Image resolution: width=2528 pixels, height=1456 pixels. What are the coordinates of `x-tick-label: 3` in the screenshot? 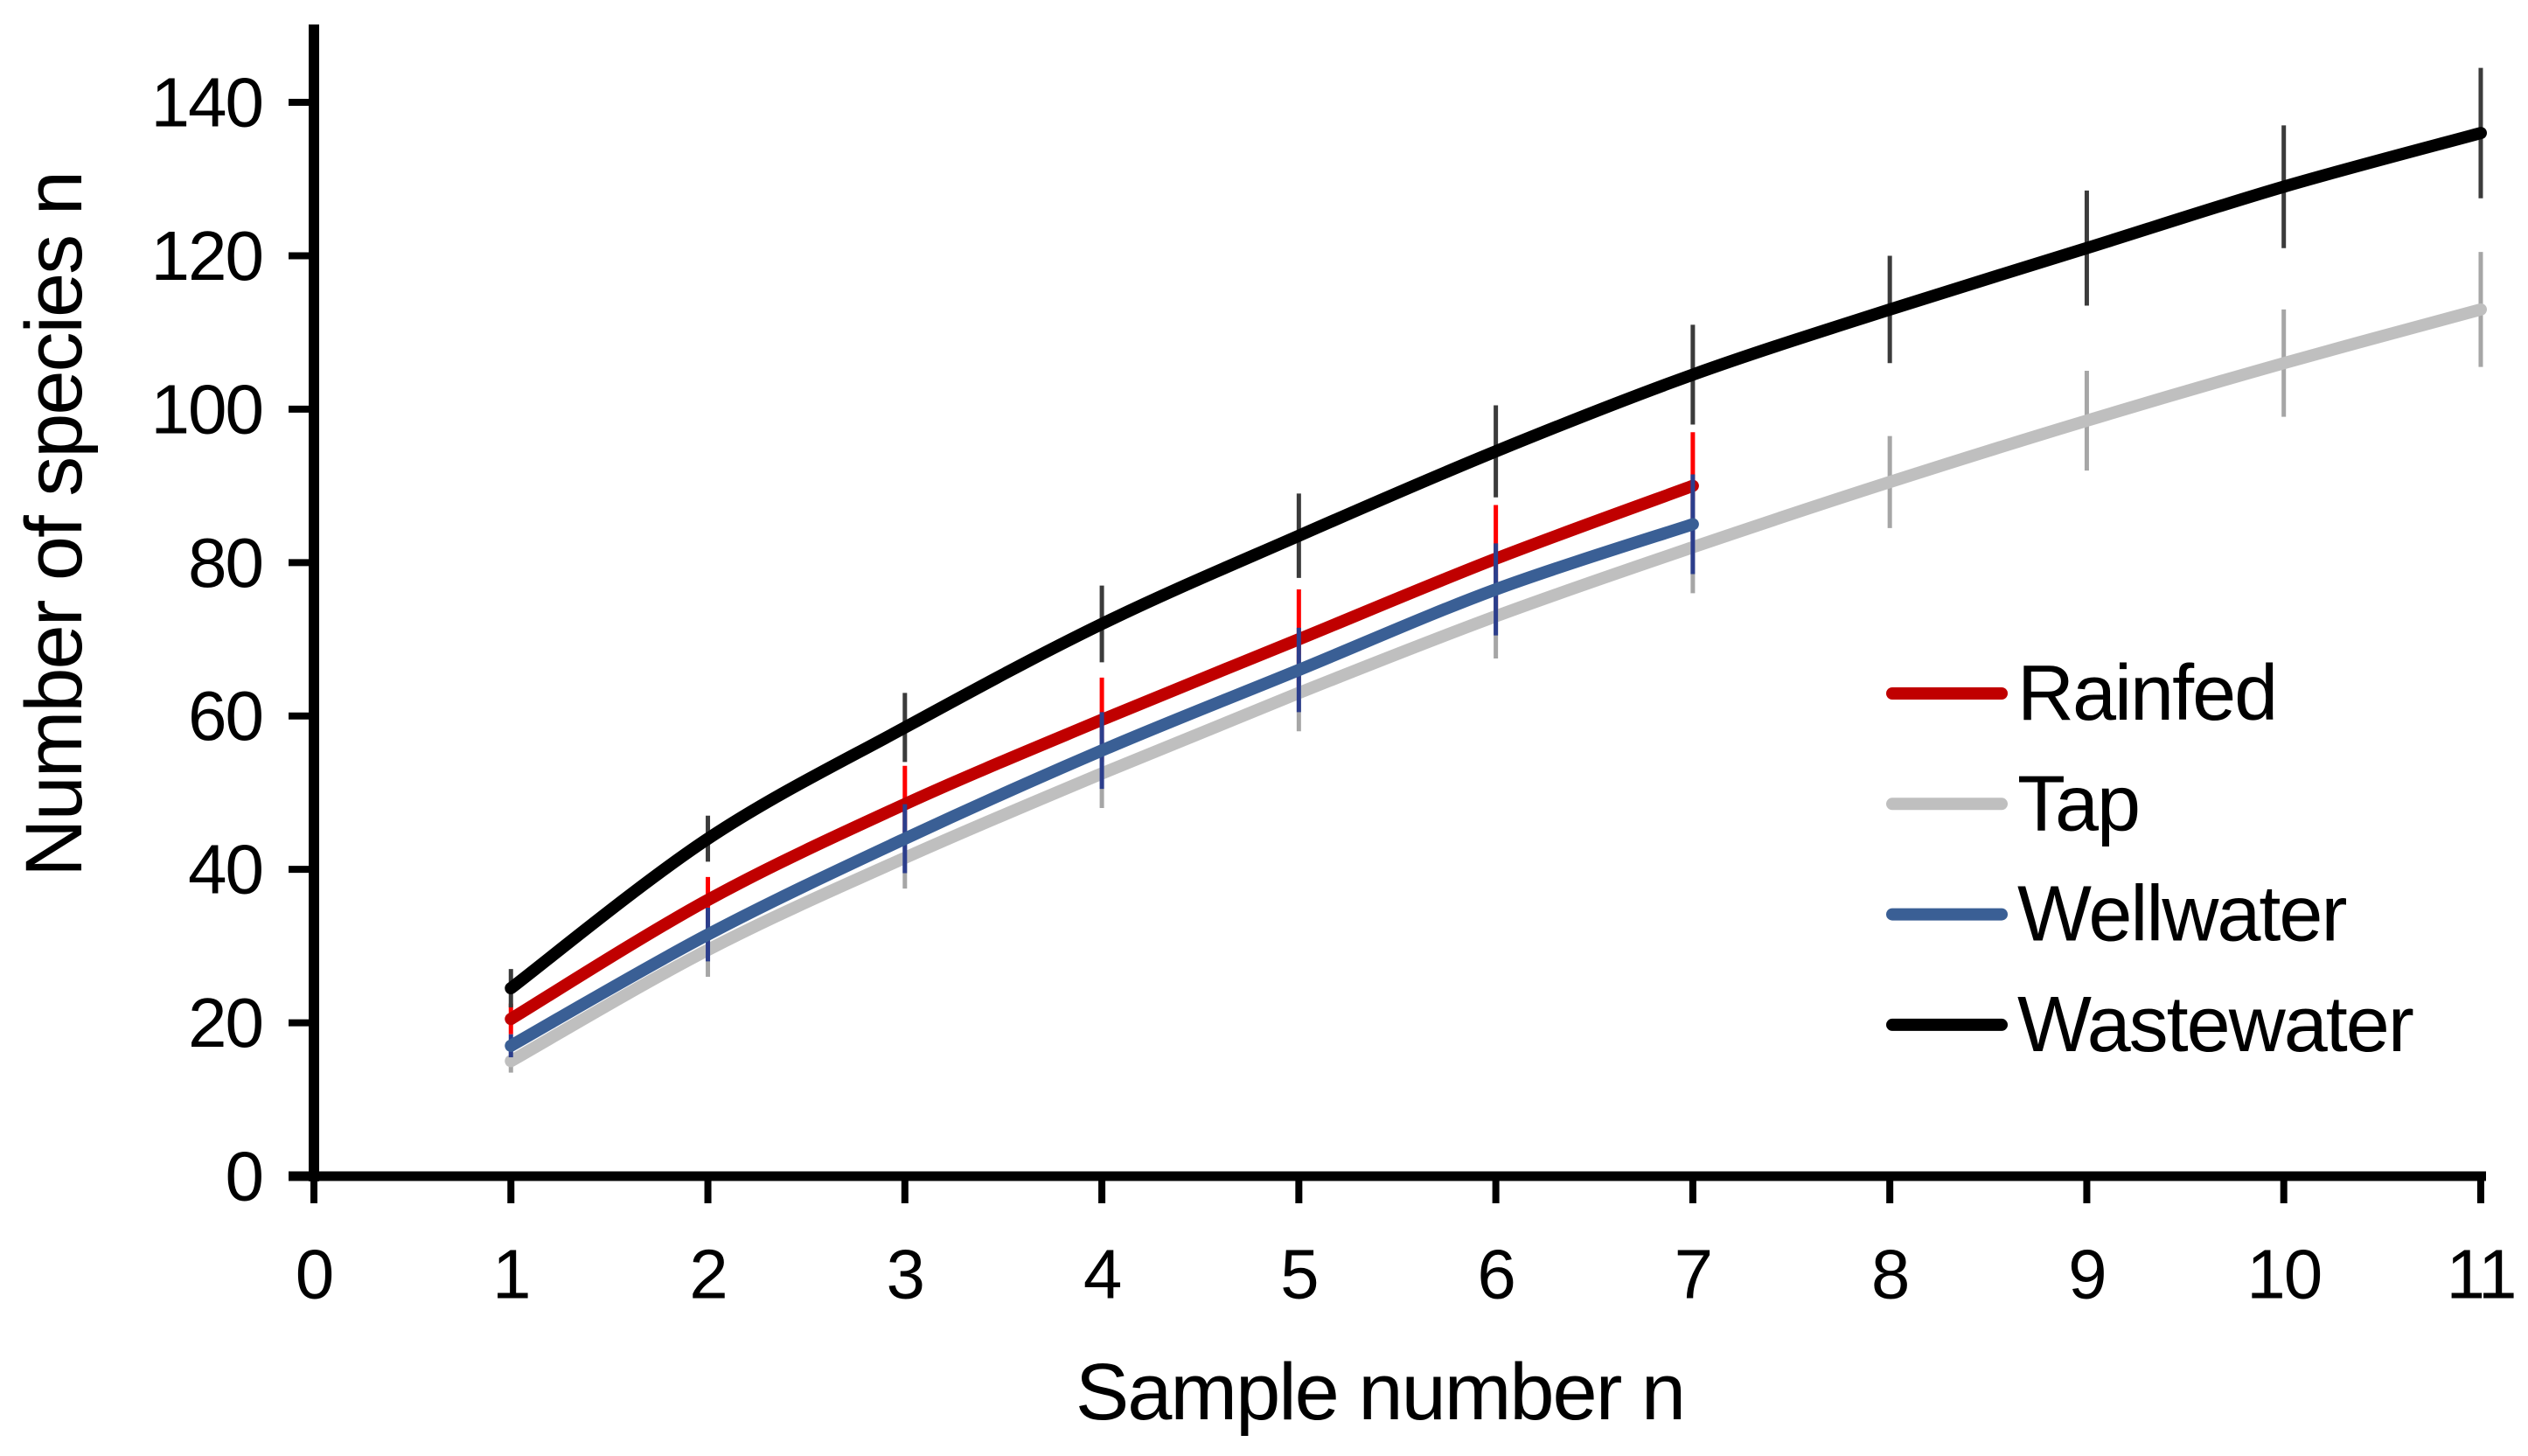 It's located at (905, 1274).